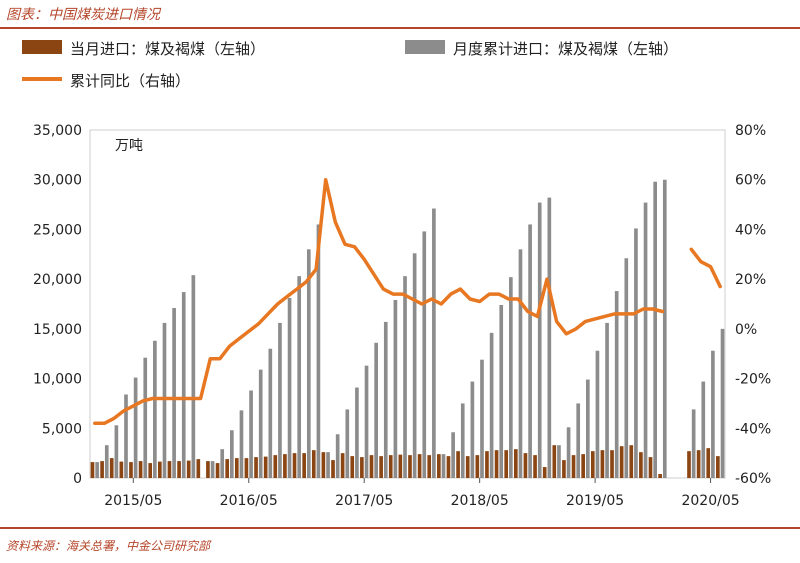 The image size is (800, 563). What do you see at coordinates (750, 230) in the screenshot?
I see `right-tick-label: 40%` at bounding box center [750, 230].